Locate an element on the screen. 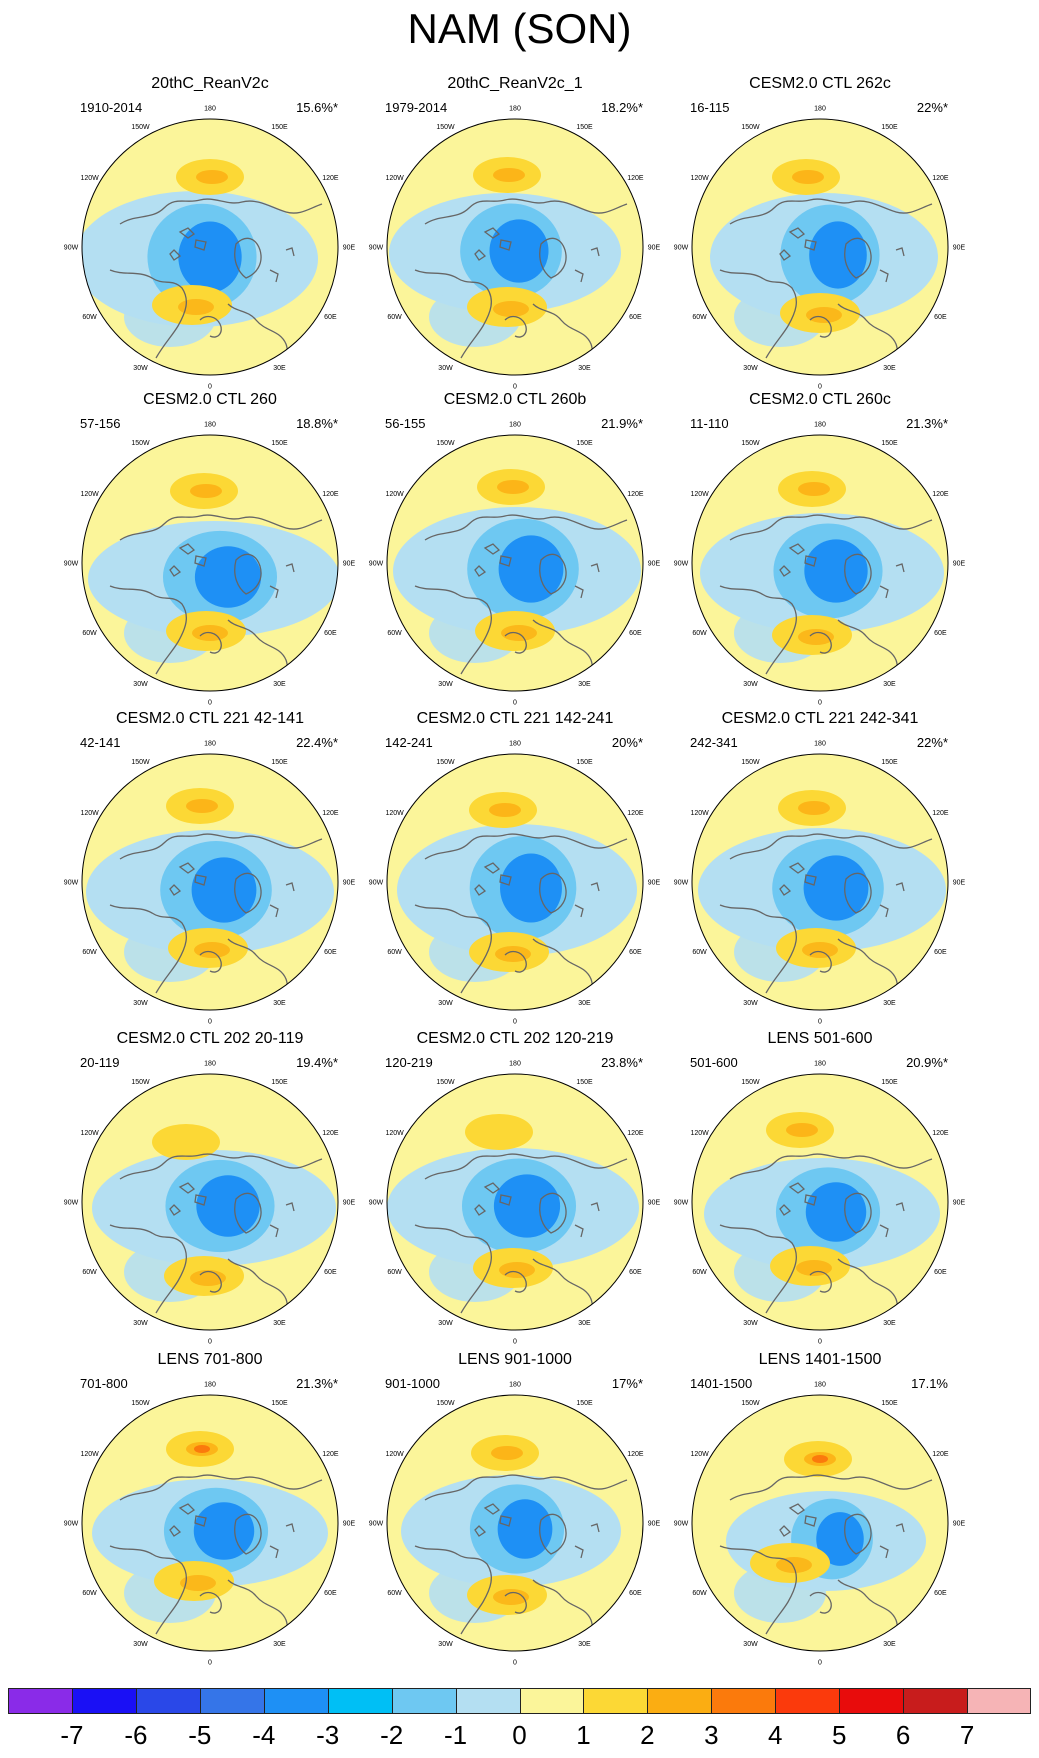 The height and width of the screenshot is (1758, 1039). colorbar-tick-label: -6 is located at coordinates (136, 1735).